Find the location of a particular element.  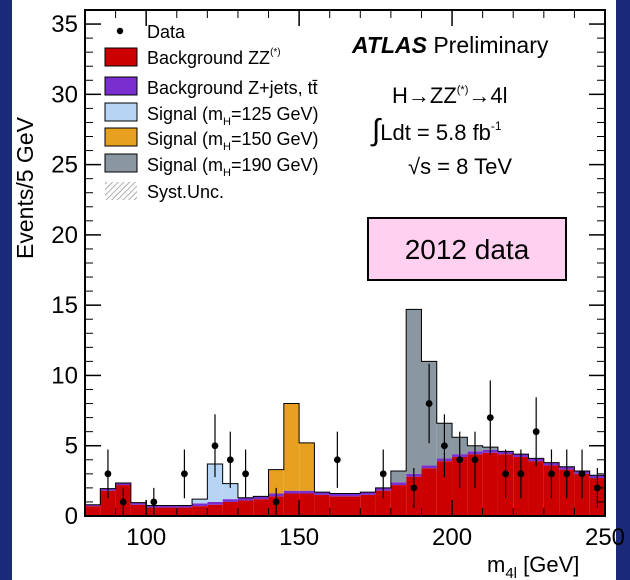

atlas-label: ATLAS Preliminary is located at coordinates (450, 45).